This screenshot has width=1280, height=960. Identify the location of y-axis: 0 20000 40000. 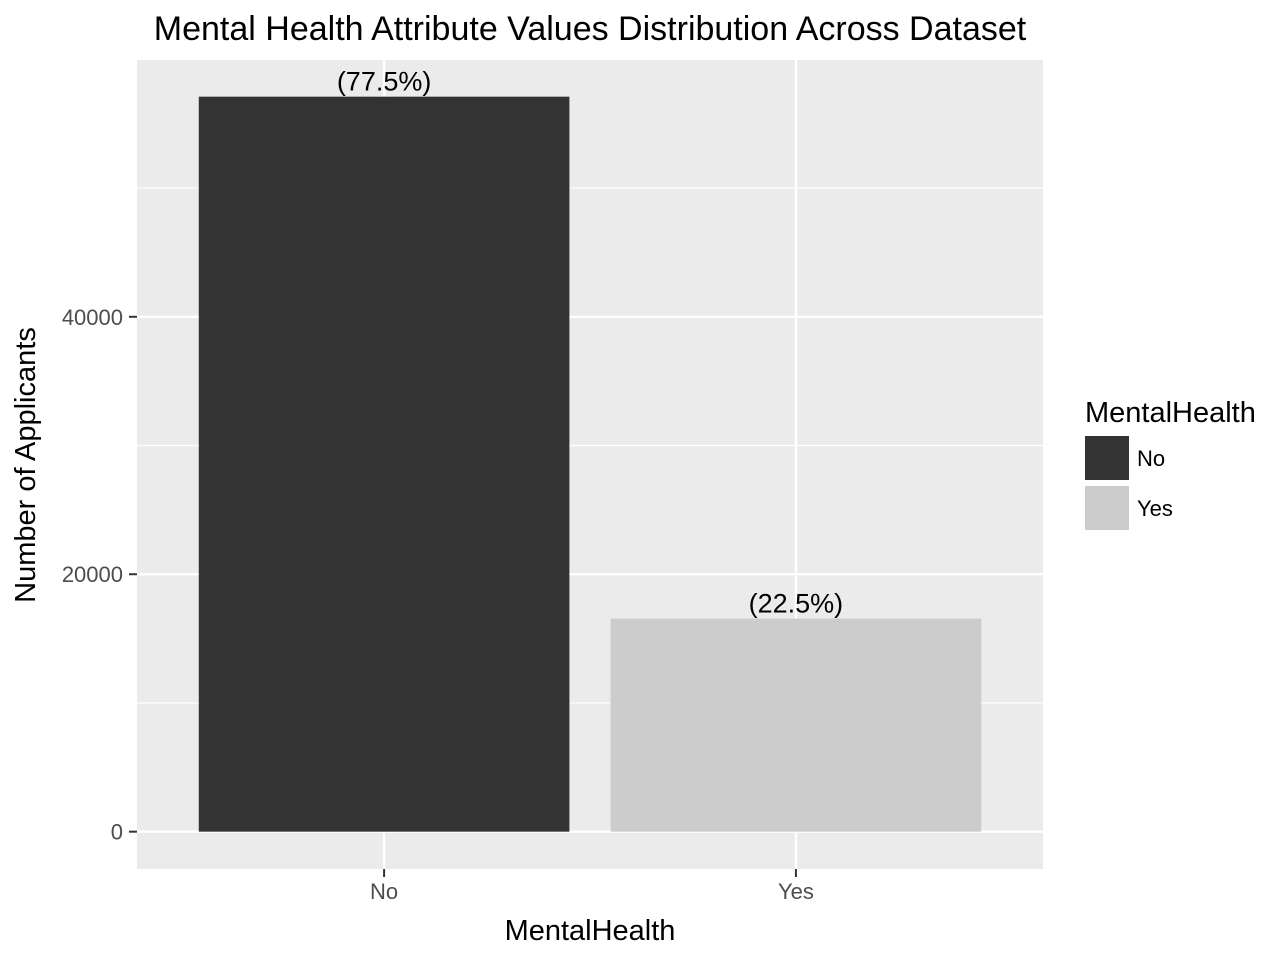
(99, 575).